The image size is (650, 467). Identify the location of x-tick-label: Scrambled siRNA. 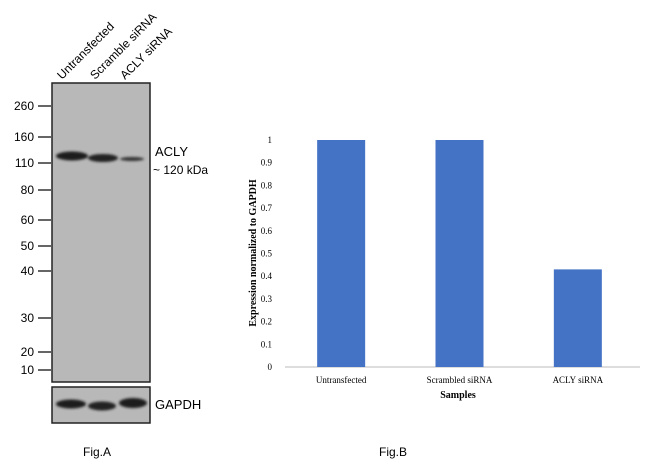
(460, 380).